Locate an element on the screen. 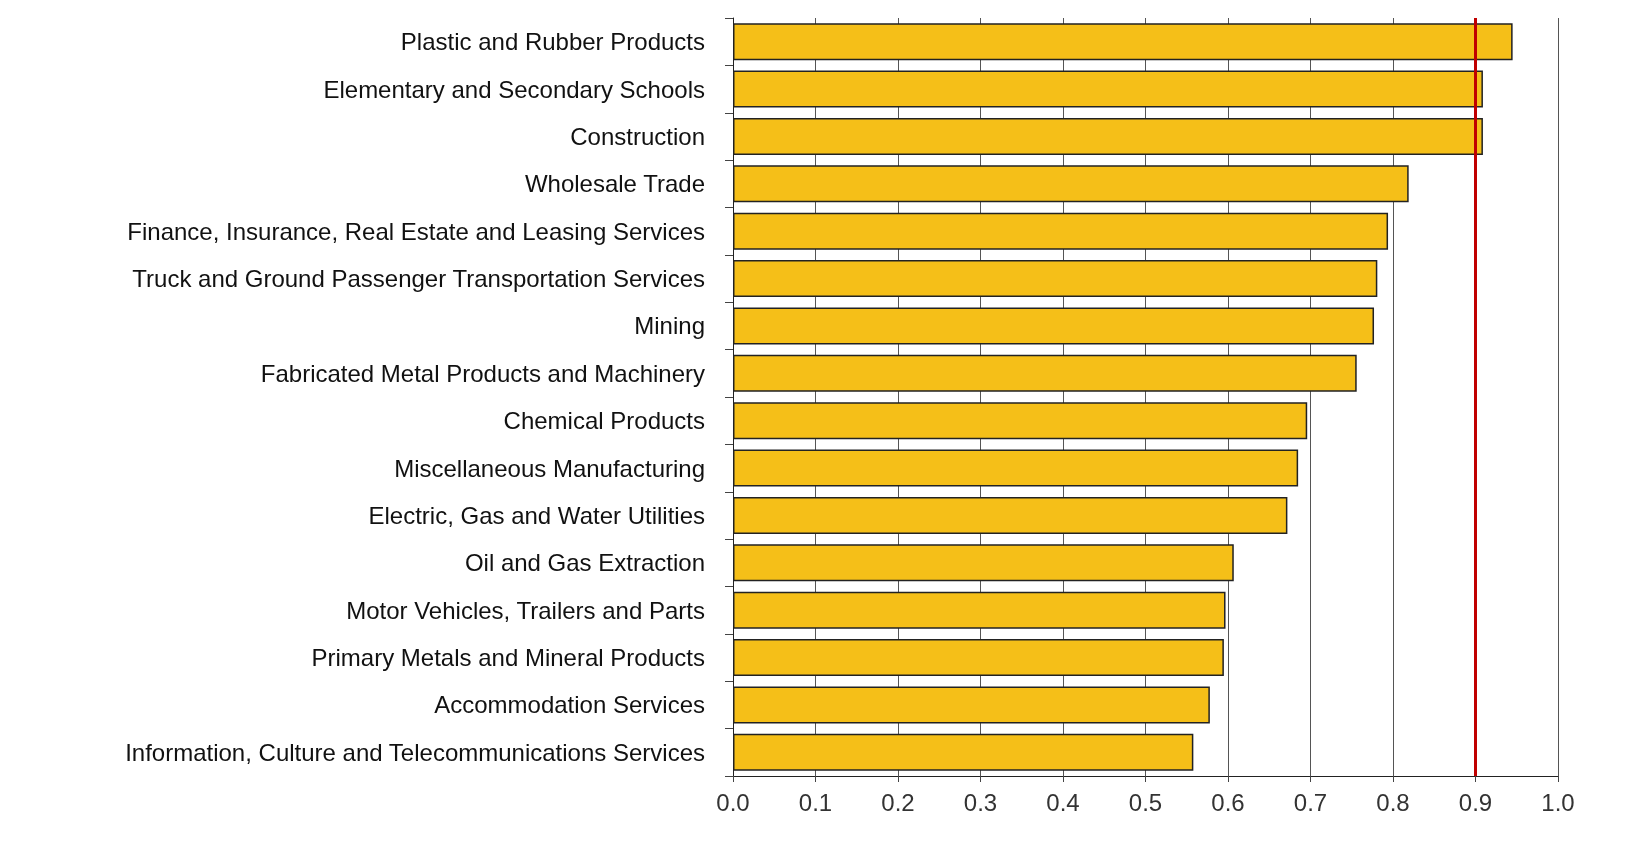 This screenshot has width=1631, height=852. x-tick-label: 1.0 is located at coordinates (1558, 802).